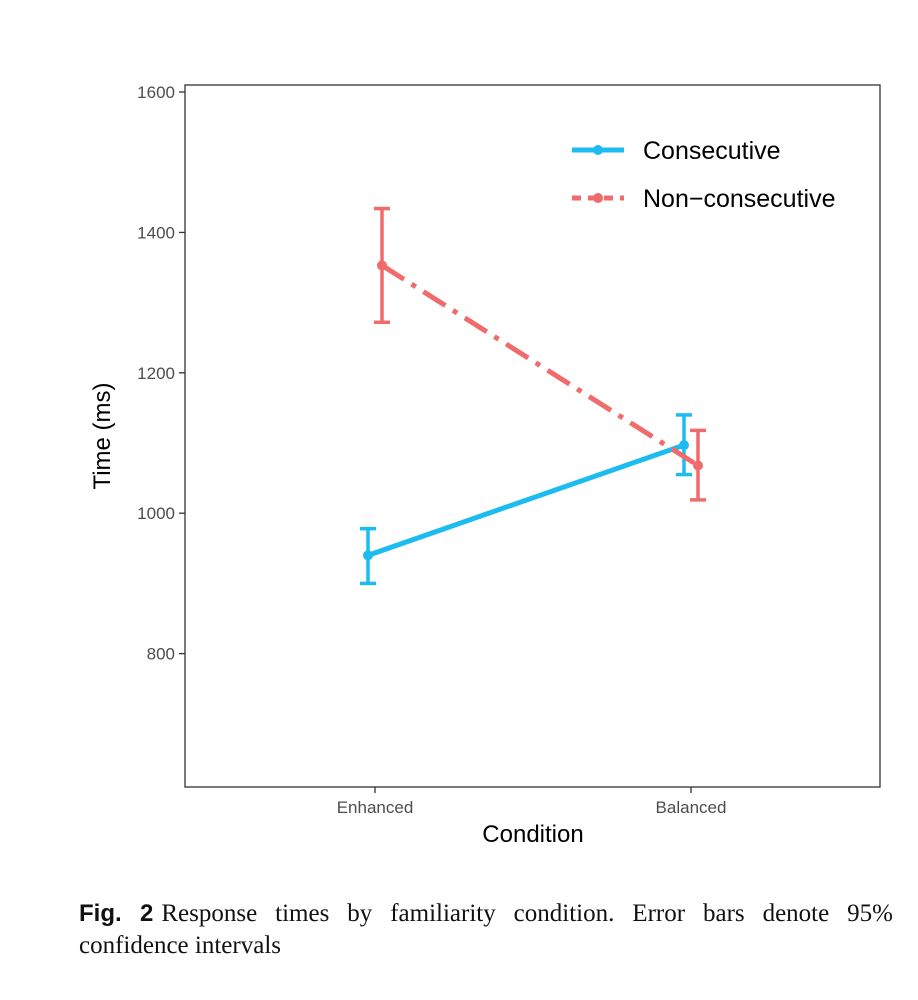 This screenshot has height=1000, width=918. Describe the element at coordinates (156, 373) in the screenshot. I see `y-tick-label: 1200` at that location.